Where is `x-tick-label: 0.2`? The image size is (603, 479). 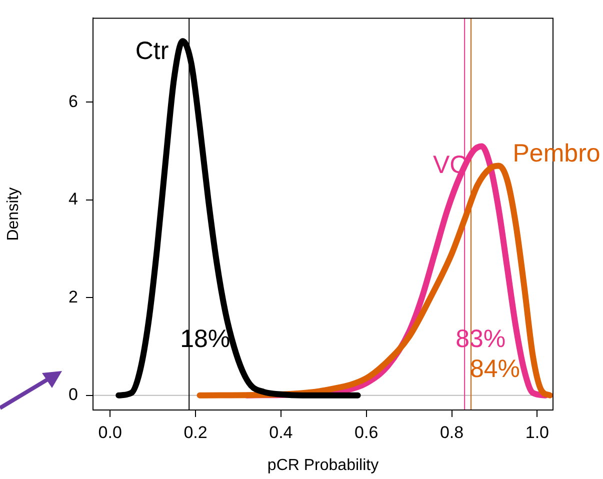 x-tick-label: 0.2 is located at coordinates (196, 432).